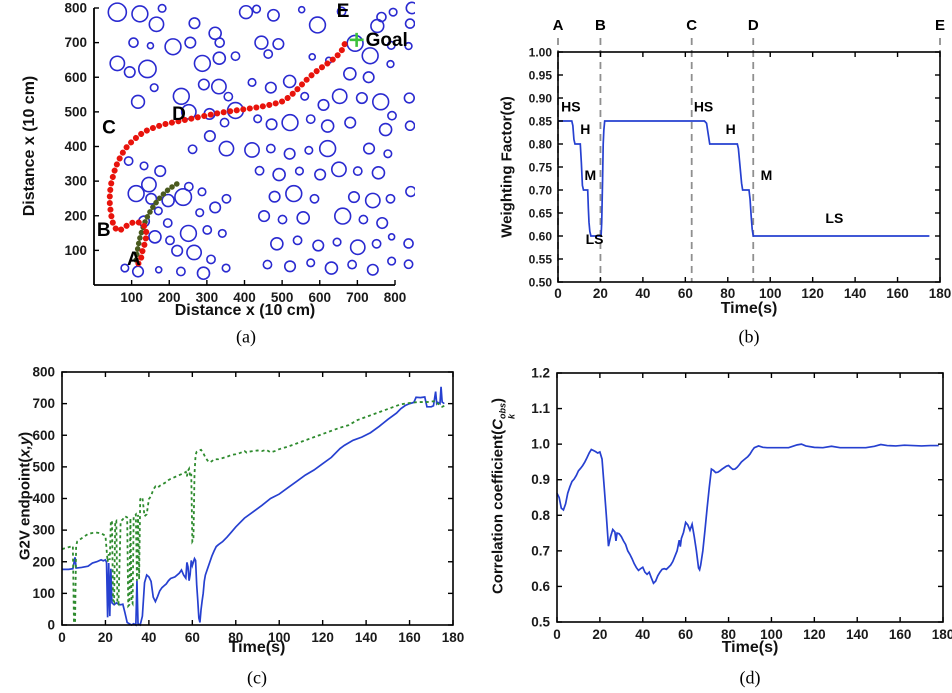 The image size is (952, 693). What do you see at coordinates (25, 434) in the screenshot?
I see `subplot-c-ylabel-suffix: )` at bounding box center [25, 434].